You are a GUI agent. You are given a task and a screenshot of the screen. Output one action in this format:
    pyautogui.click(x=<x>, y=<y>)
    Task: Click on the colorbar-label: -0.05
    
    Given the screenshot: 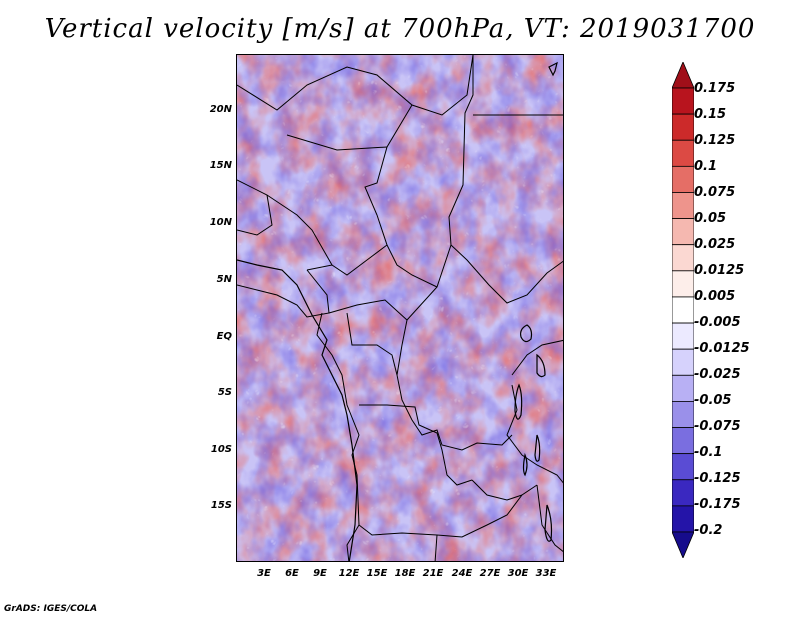 What is the action you would take?
    pyautogui.click(x=713, y=400)
    